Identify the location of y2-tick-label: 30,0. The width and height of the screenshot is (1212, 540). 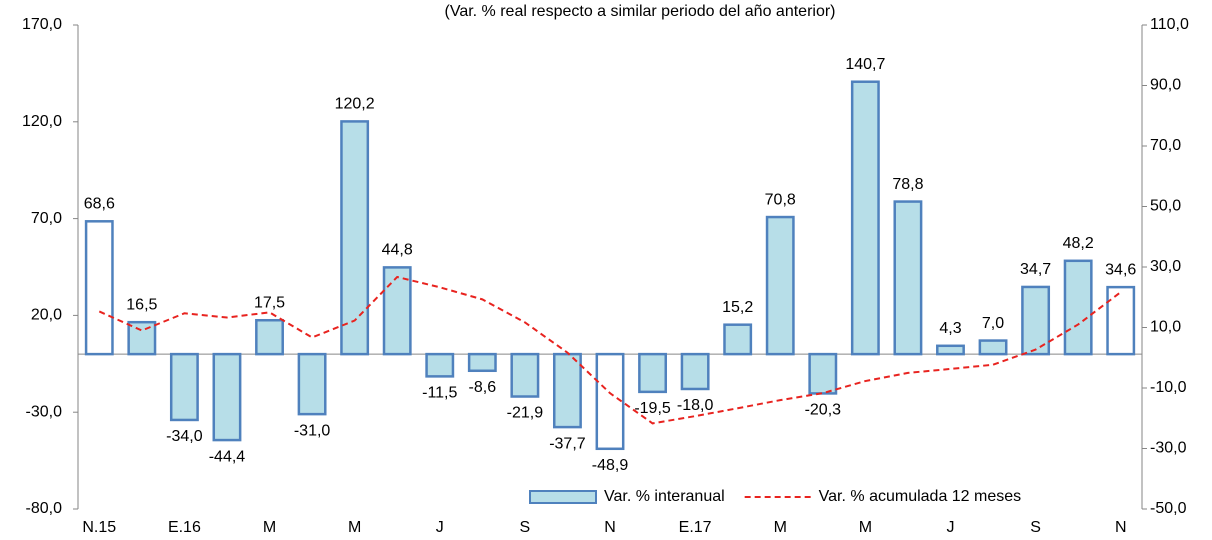
(1165, 266).